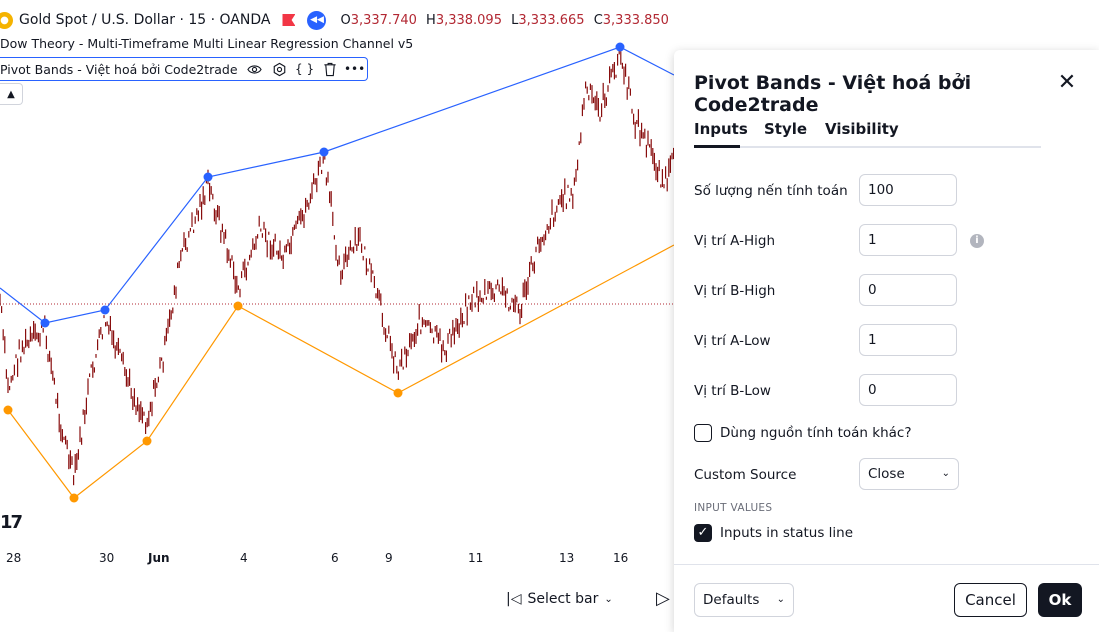 The width and height of the screenshot is (1099, 632). I want to click on status-line-checkbox: ✓, so click(703, 533).